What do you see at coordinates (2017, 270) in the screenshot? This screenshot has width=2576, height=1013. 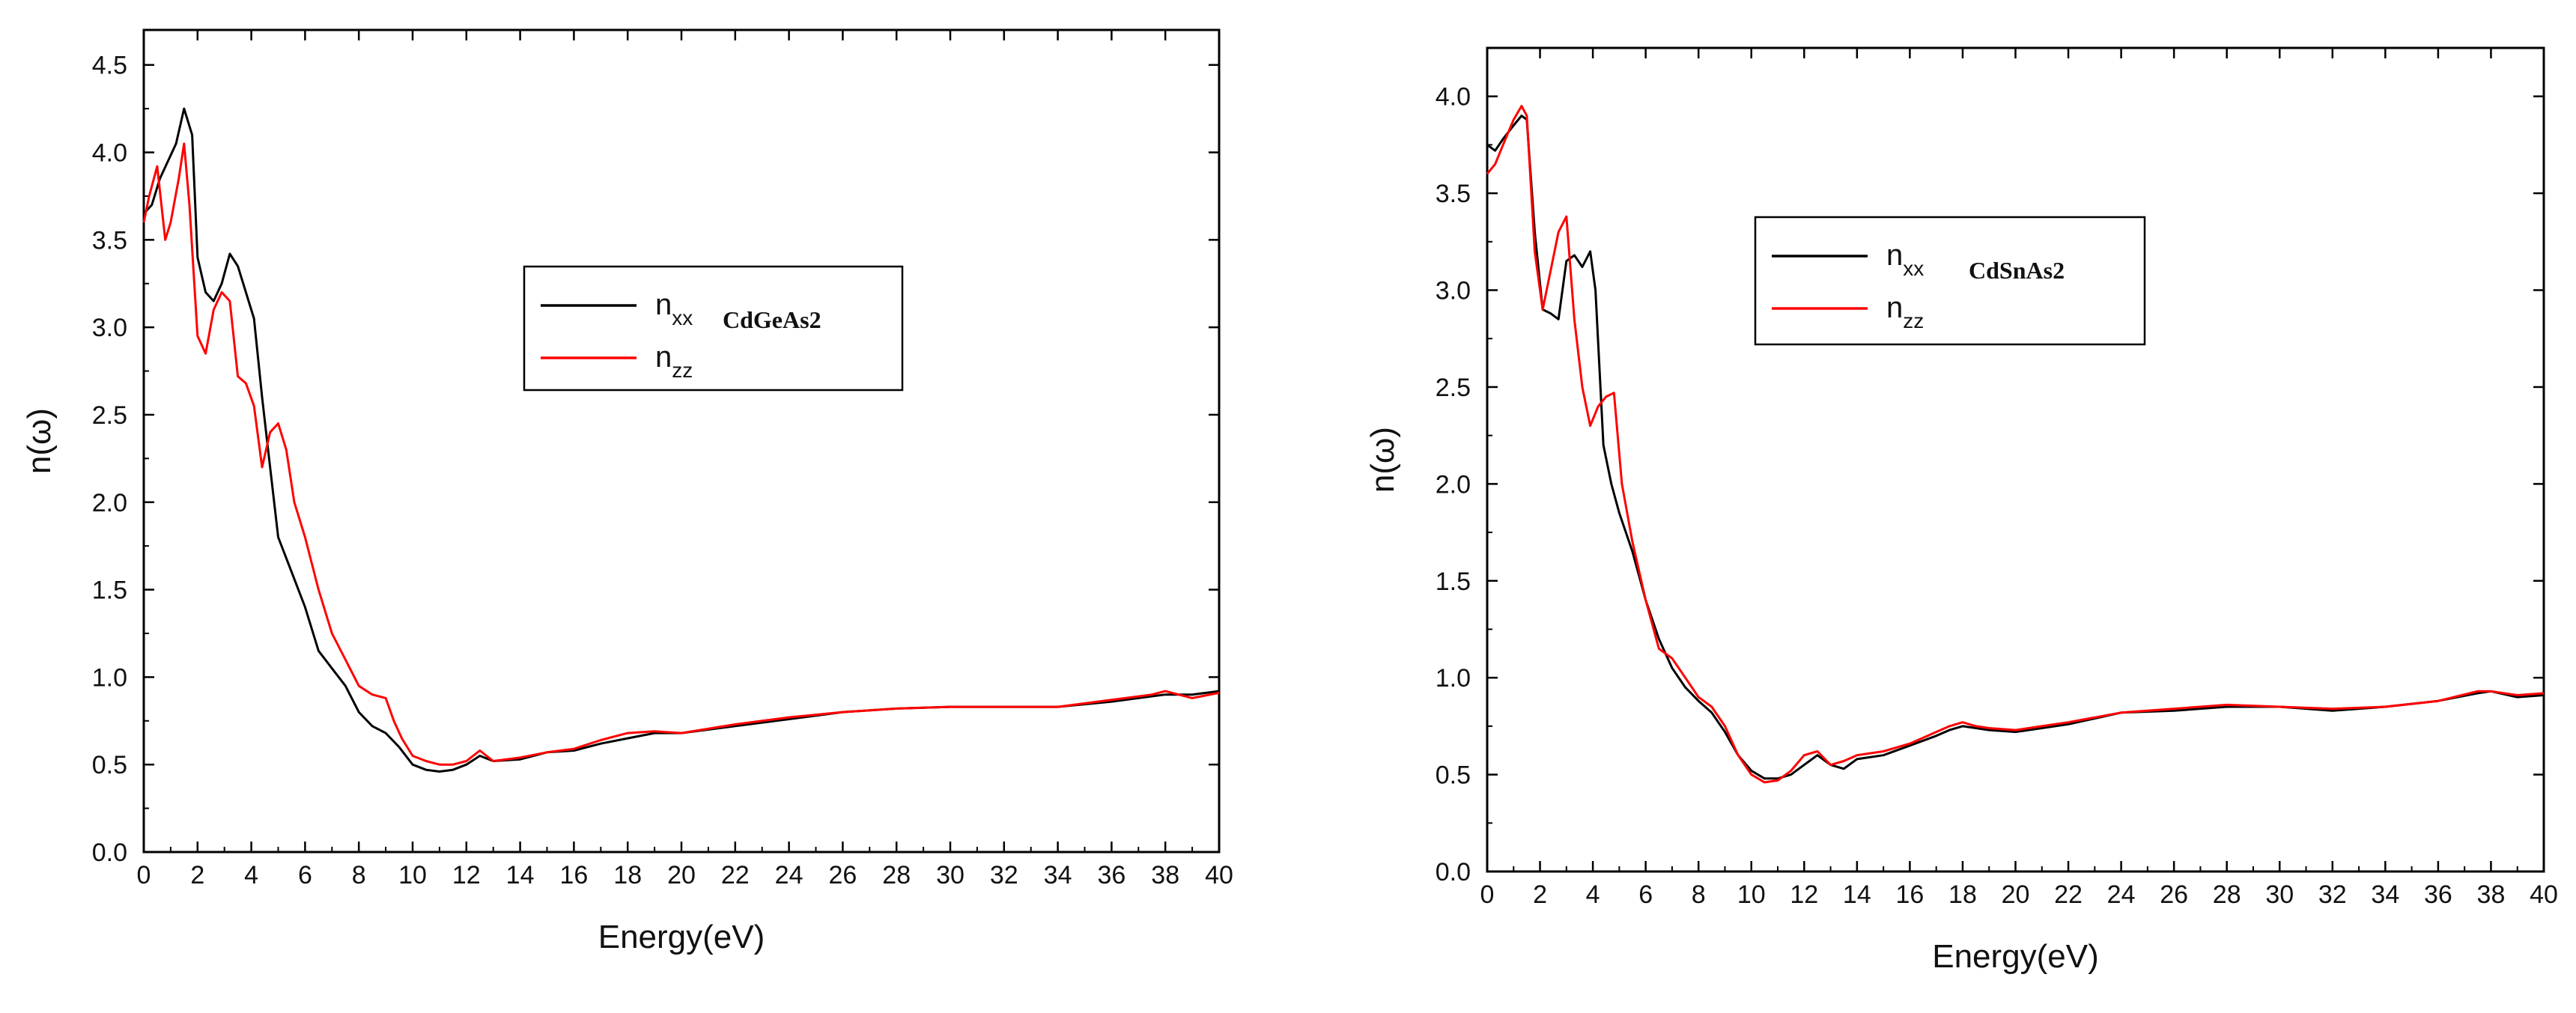 I see `legend-material-label: CdSnAs2` at bounding box center [2017, 270].